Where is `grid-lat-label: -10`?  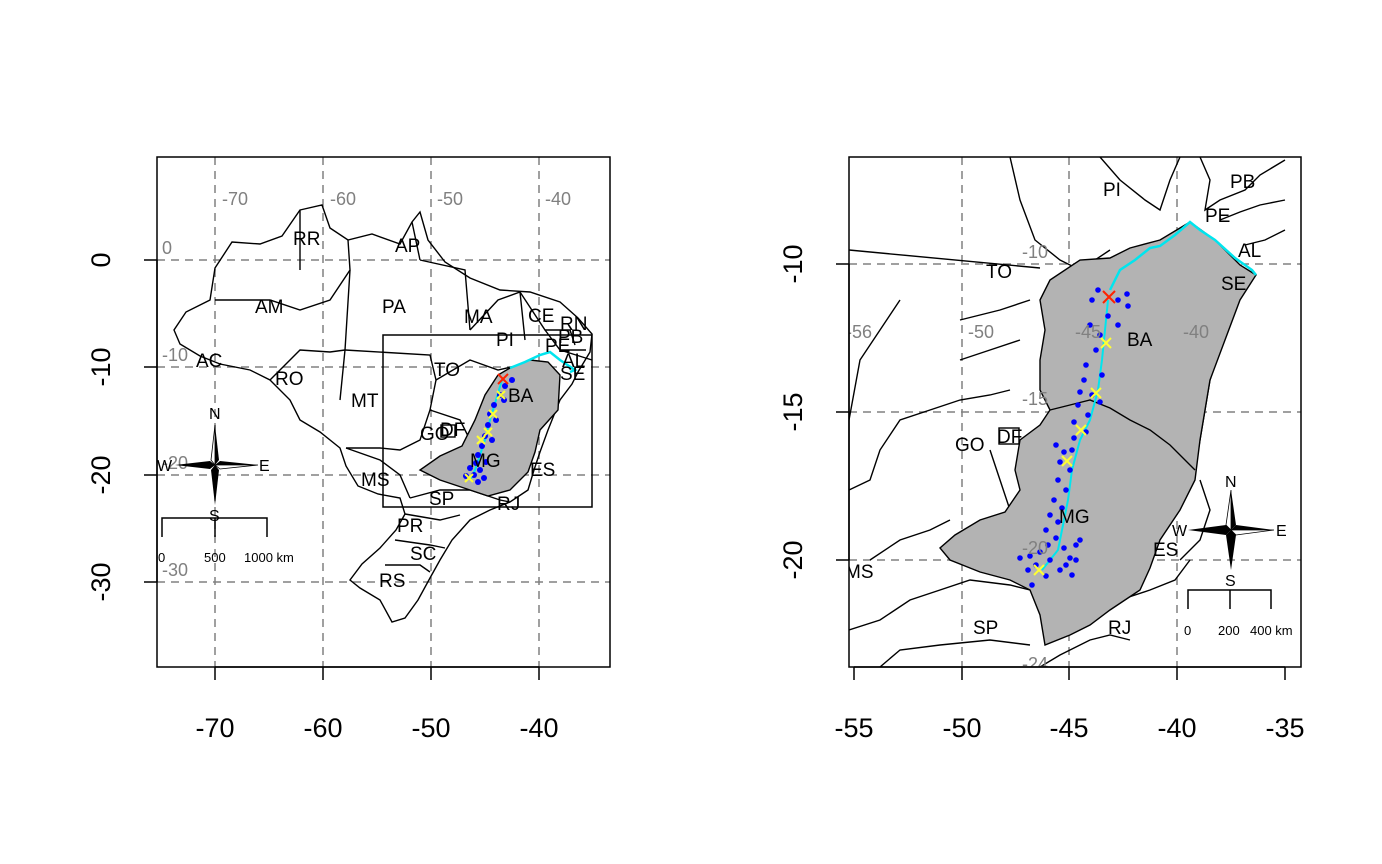 grid-lat-label: -10 is located at coordinates (175, 355).